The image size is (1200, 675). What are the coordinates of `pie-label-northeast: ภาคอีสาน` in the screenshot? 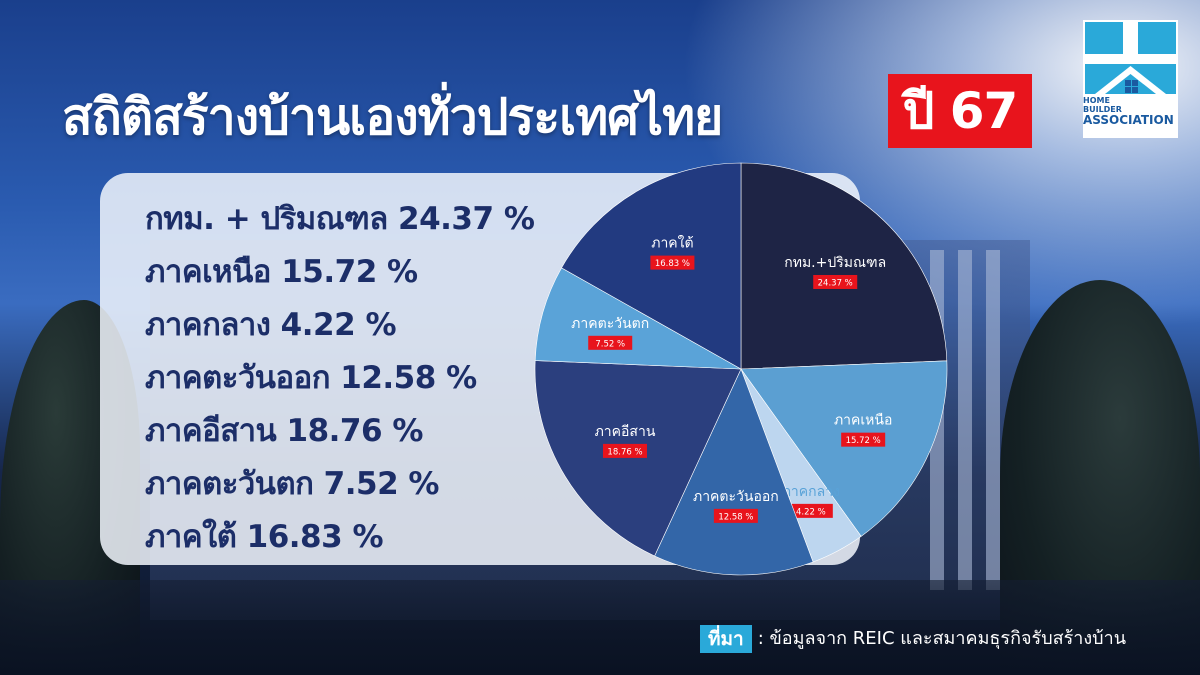 It's located at (625, 432).